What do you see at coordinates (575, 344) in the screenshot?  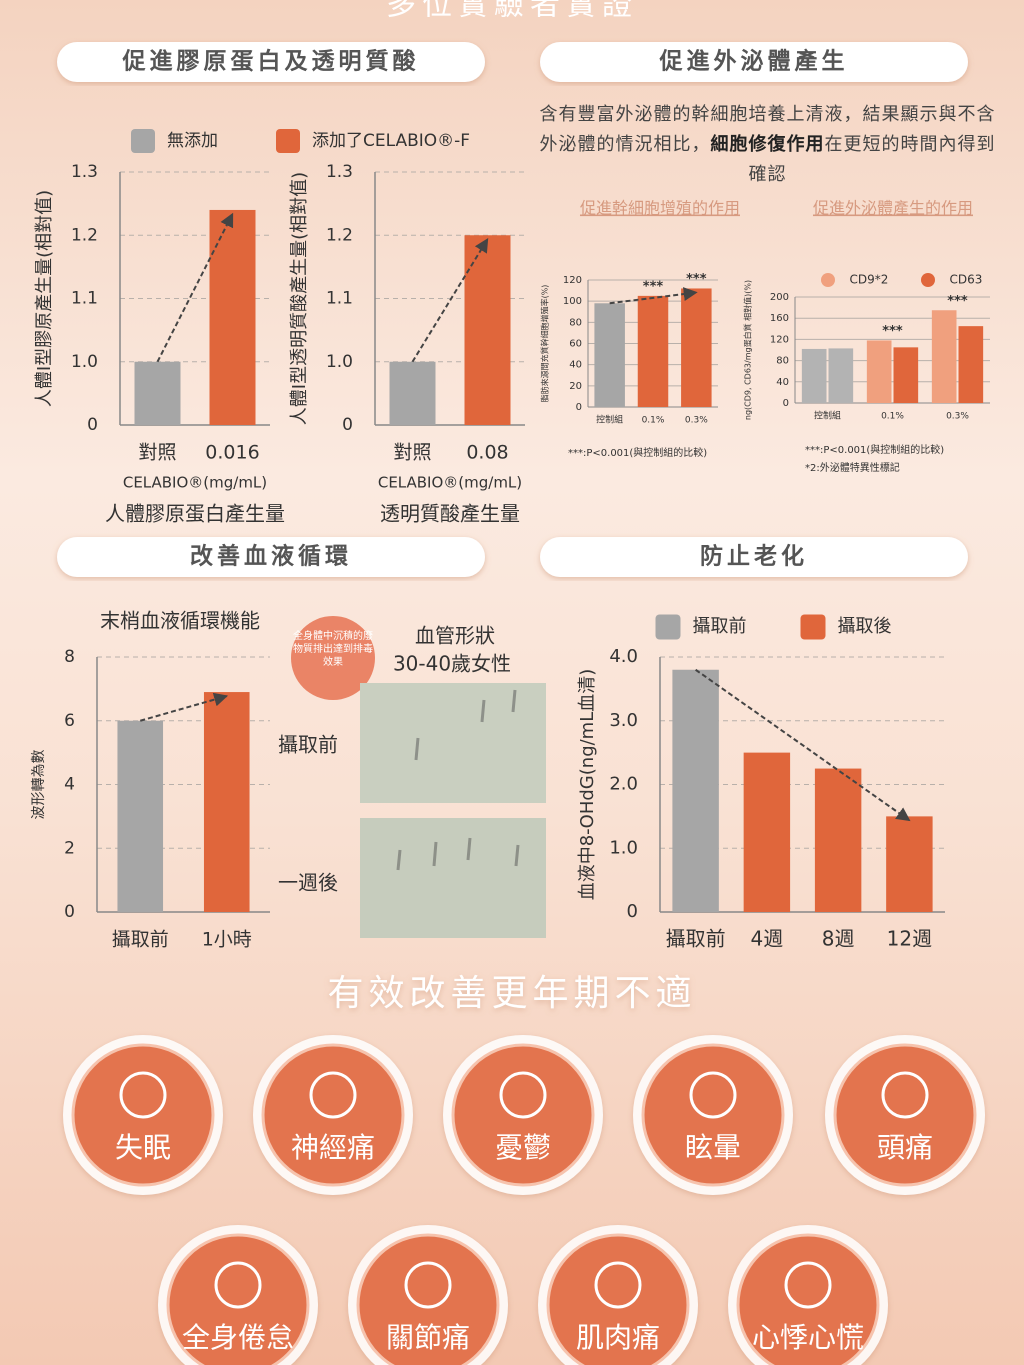 I see `y-tick-label: 60` at bounding box center [575, 344].